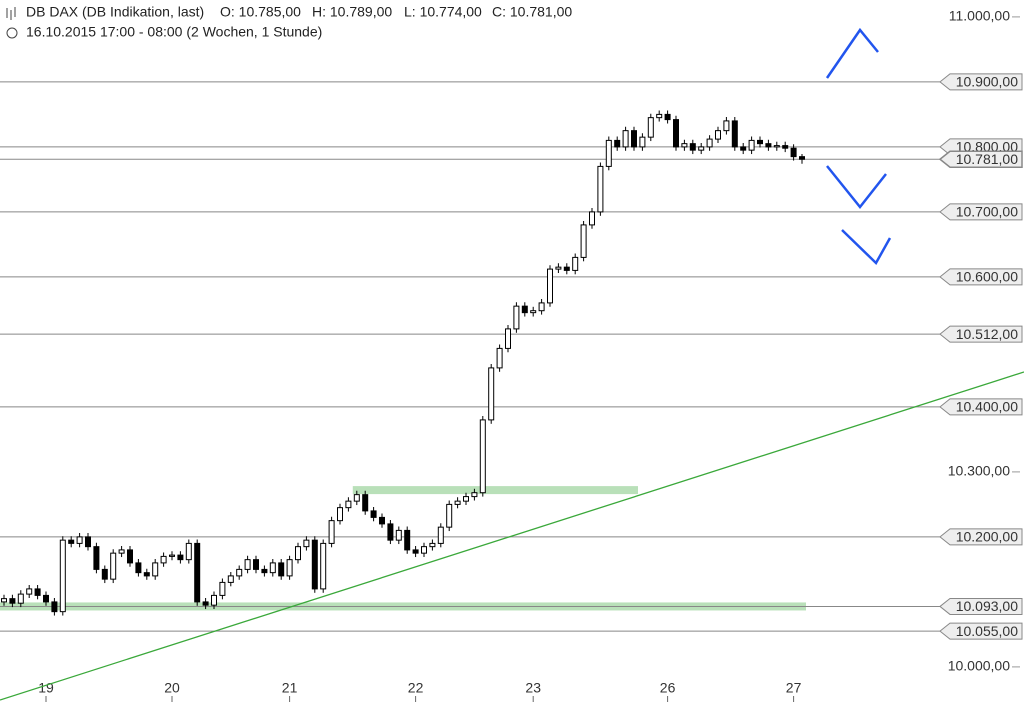  Describe the element at coordinates (416, 688) in the screenshot. I see `x-tick-label: 22` at that location.